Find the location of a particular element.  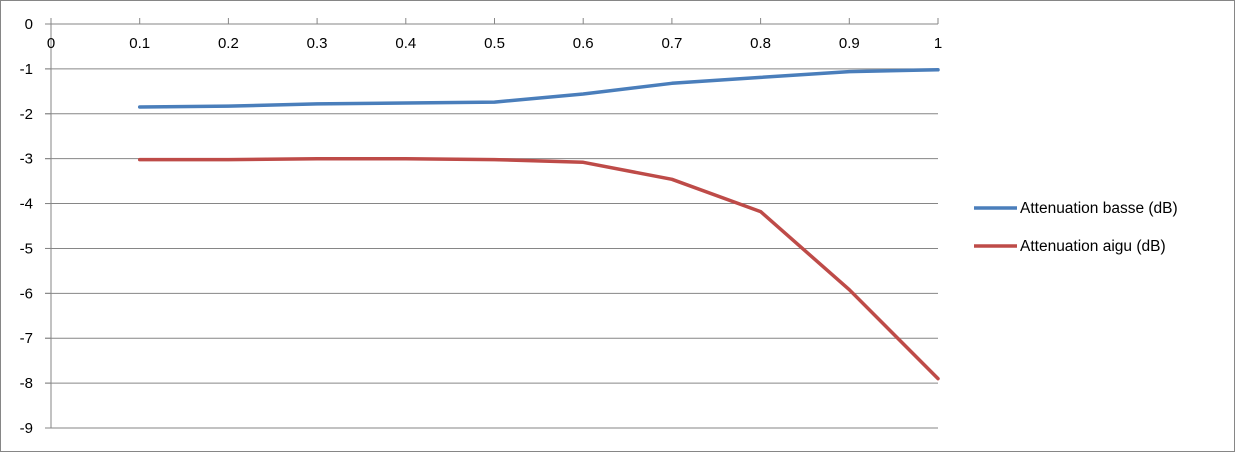

y-tick-label: -1 is located at coordinates (26, 69).